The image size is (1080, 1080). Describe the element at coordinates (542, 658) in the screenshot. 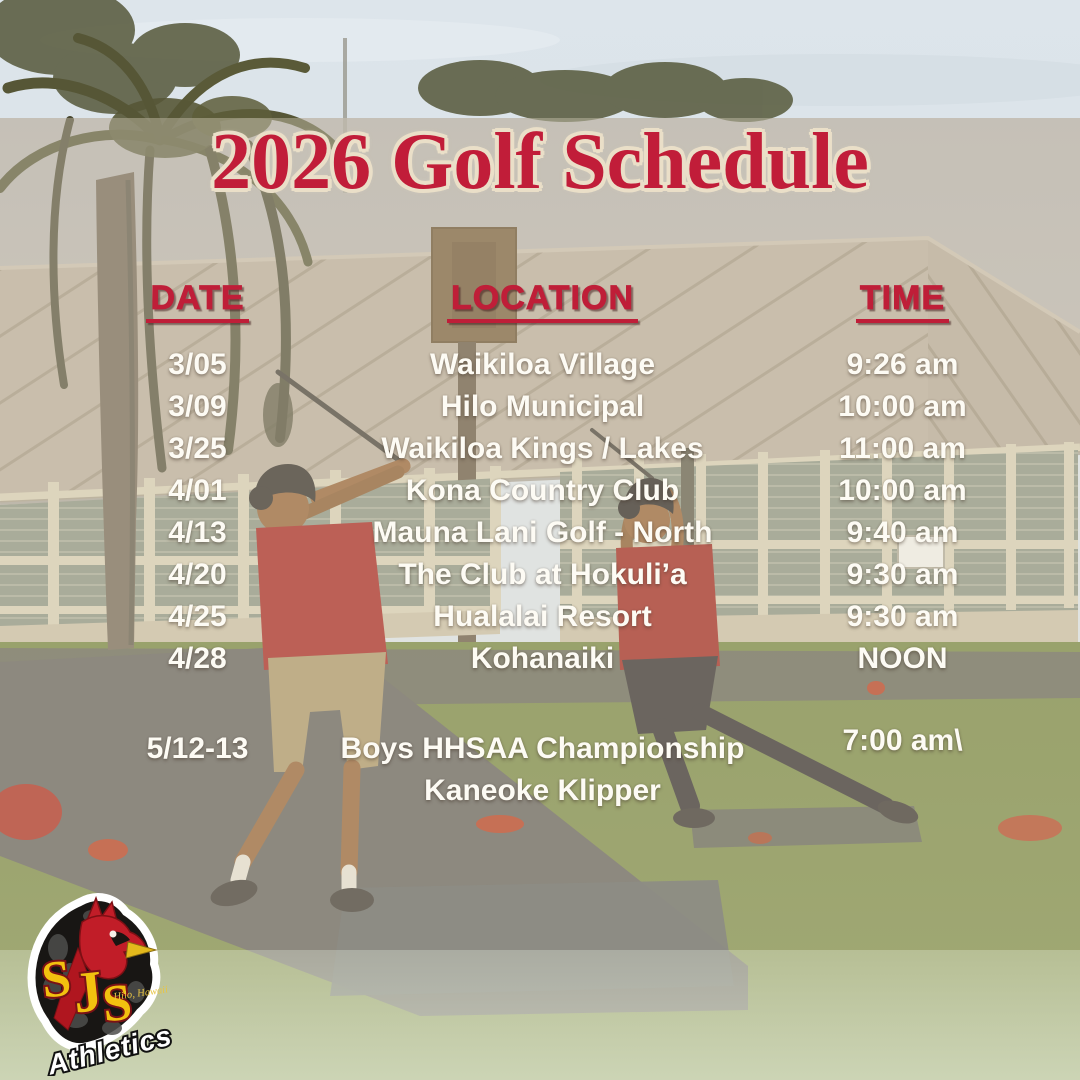

I see `row-location: Kohanaiki` at that location.